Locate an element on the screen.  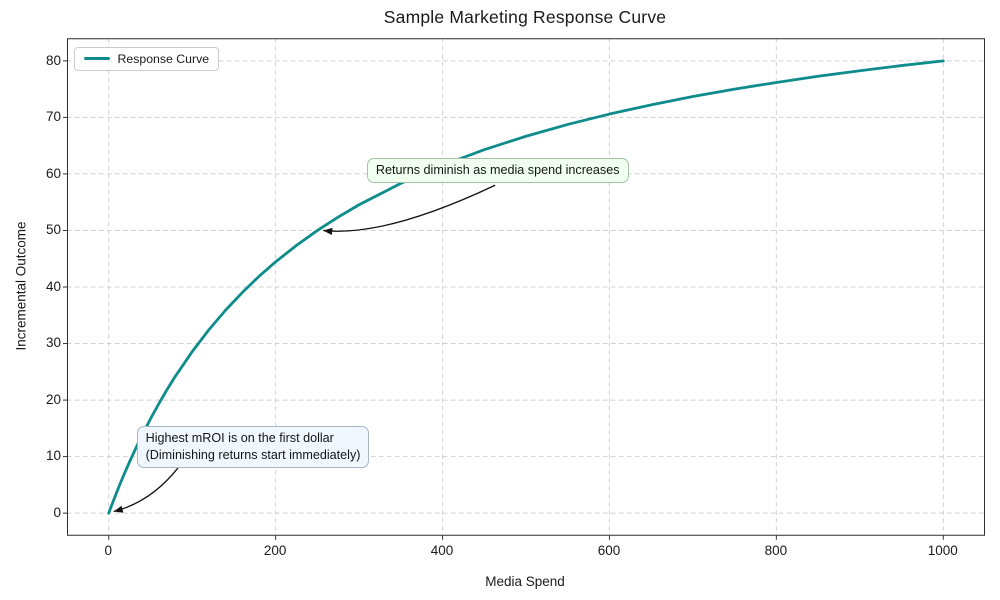
annotation-arrow-diminishing-returns is located at coordinates (408, 208).